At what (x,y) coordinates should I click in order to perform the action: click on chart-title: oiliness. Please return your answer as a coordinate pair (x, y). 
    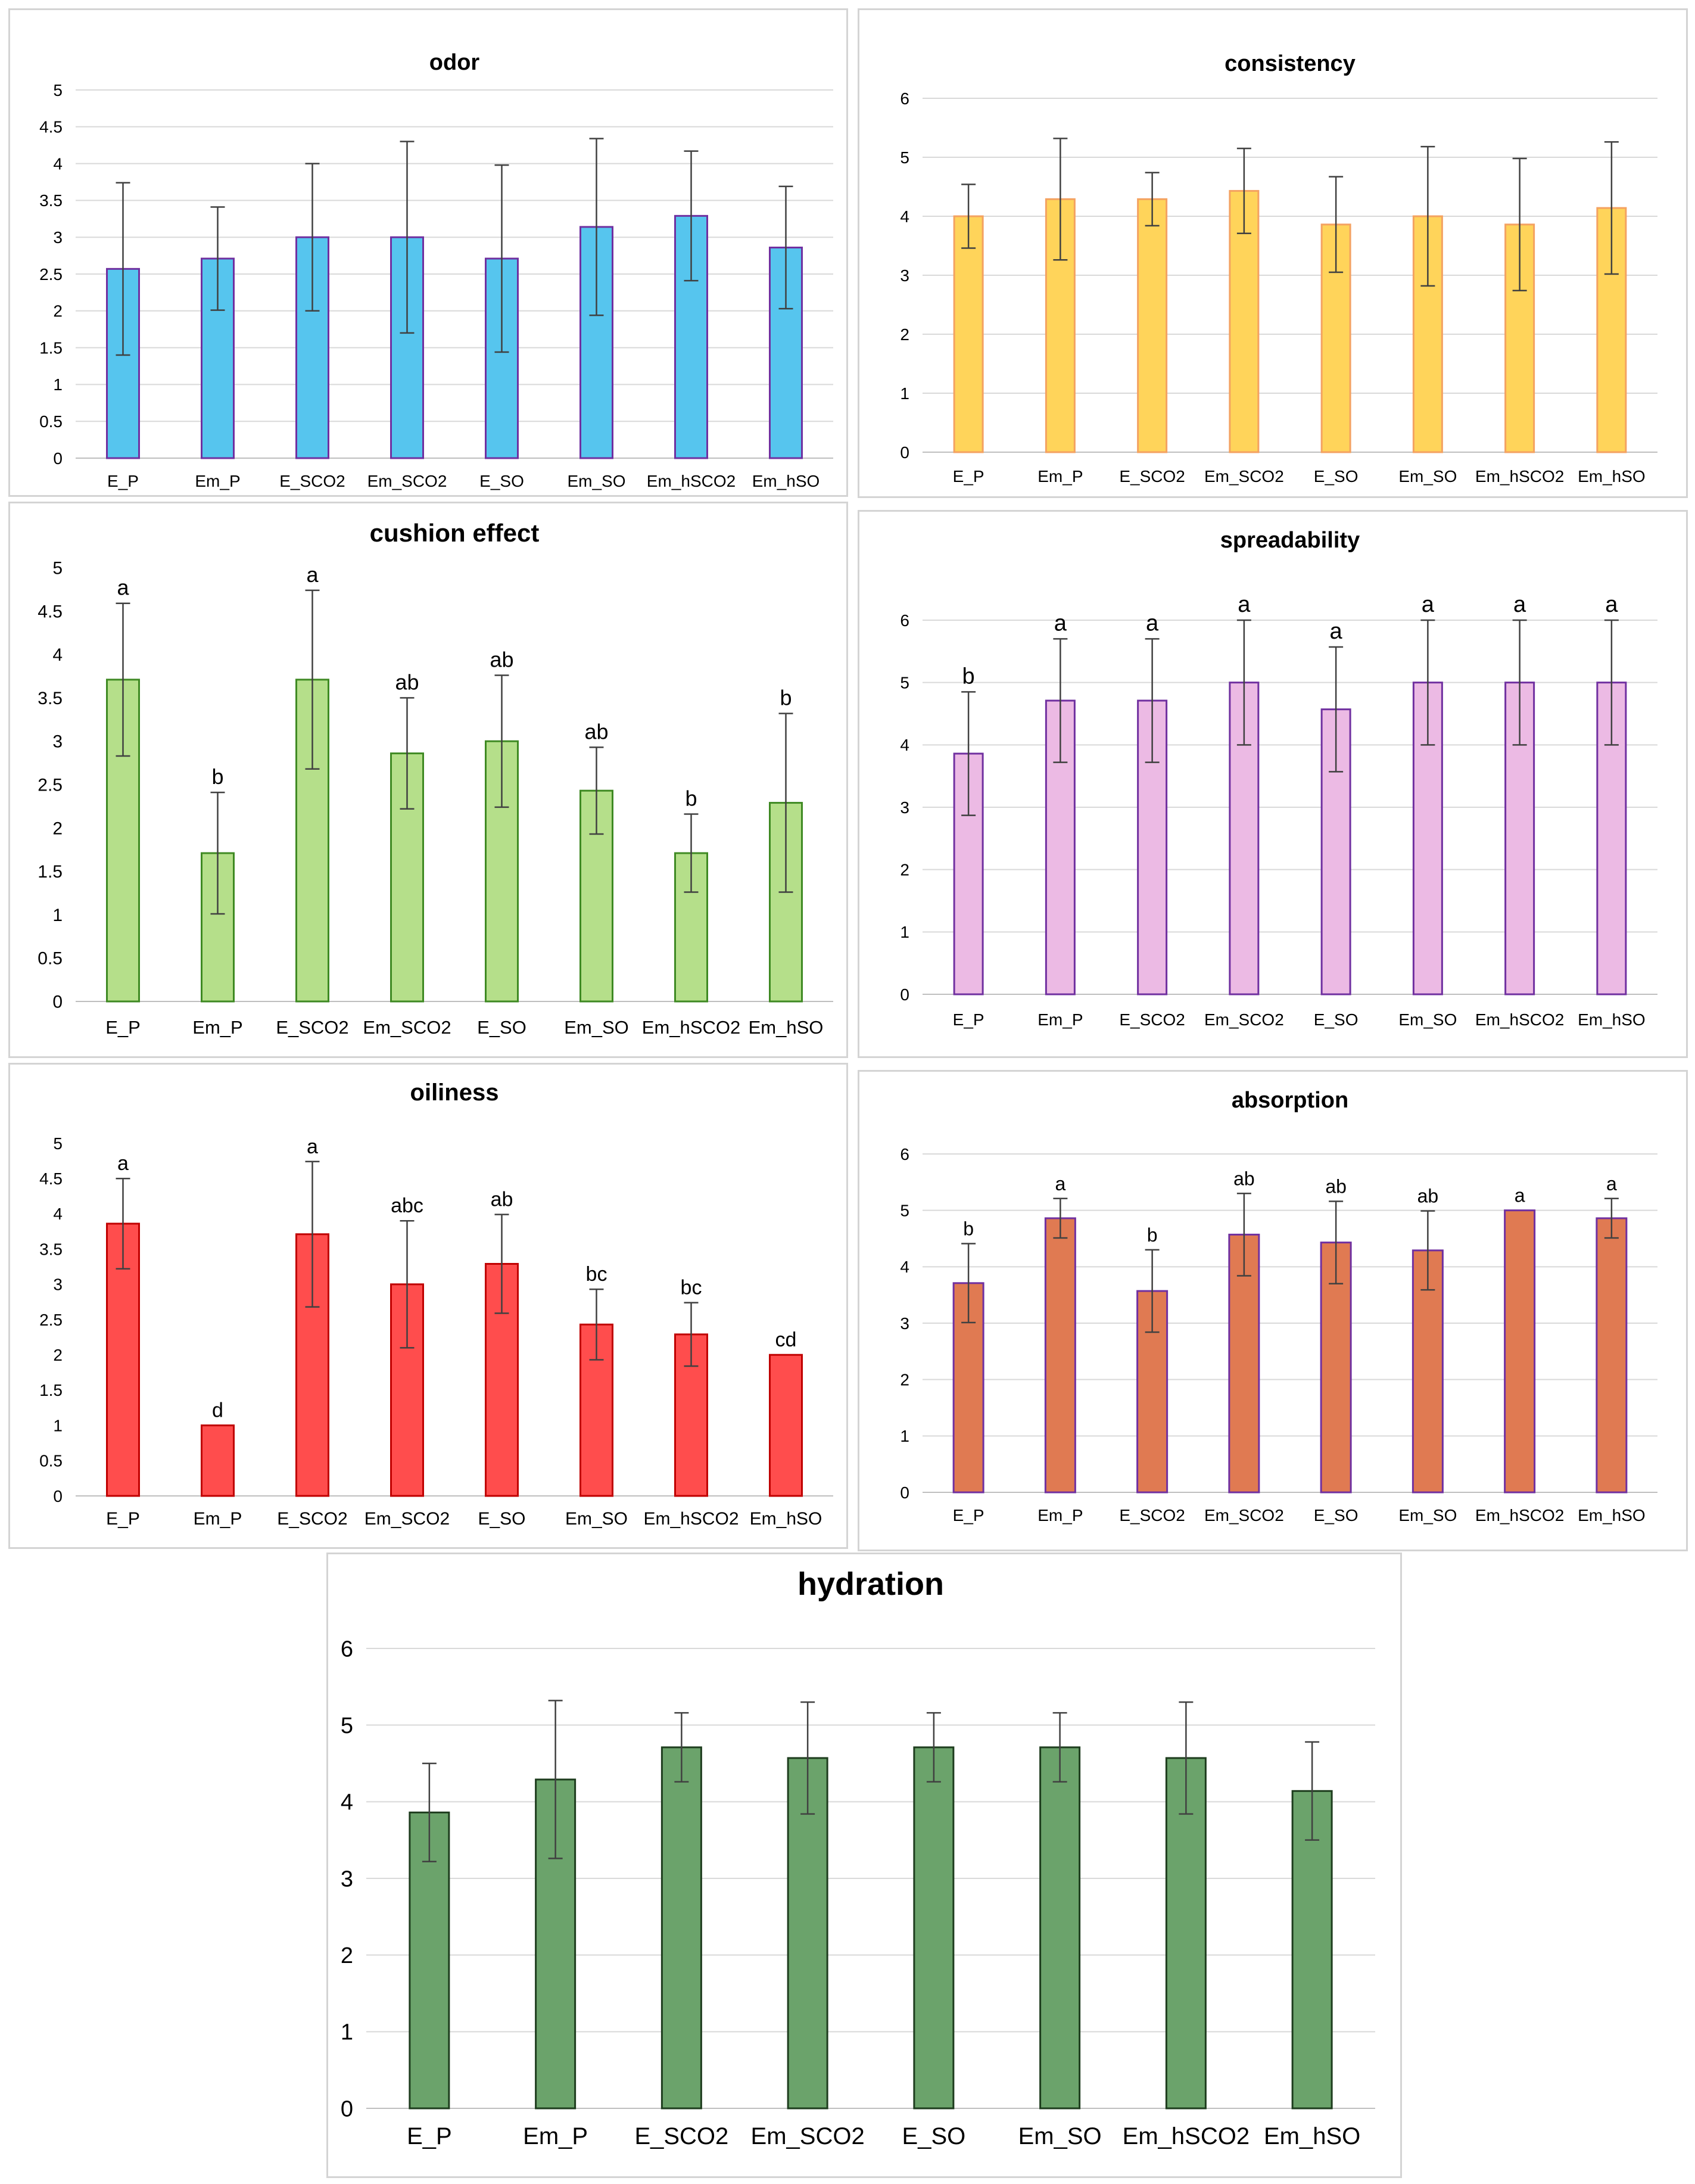
    Looking at the image, I should click on (454, 1092).